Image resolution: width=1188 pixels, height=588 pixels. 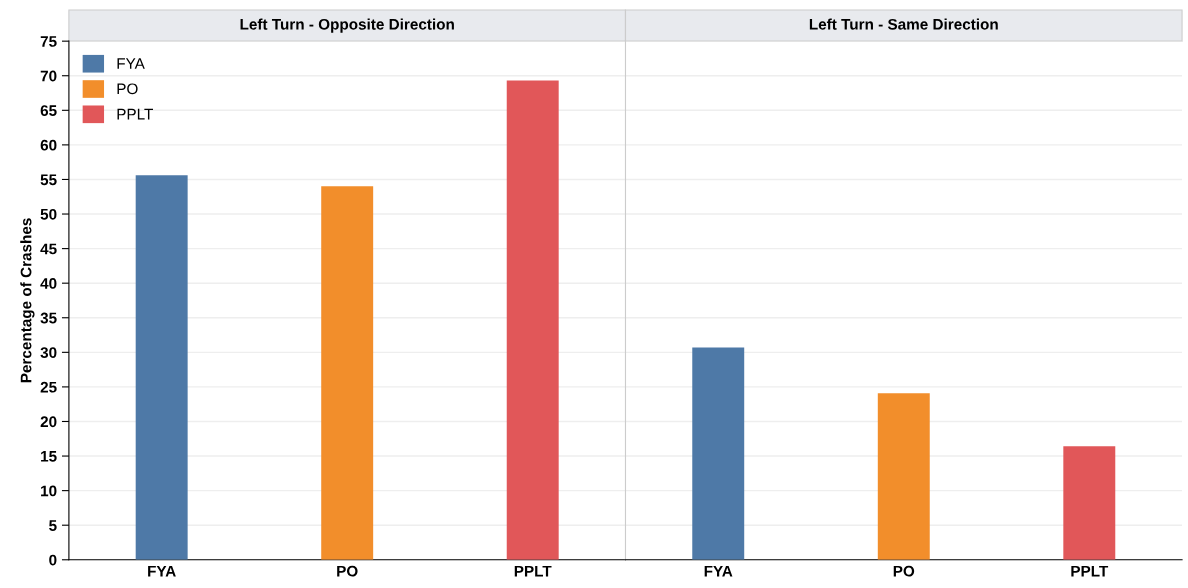 I want to click on legend-label: PO, so click(x=127, y=89).